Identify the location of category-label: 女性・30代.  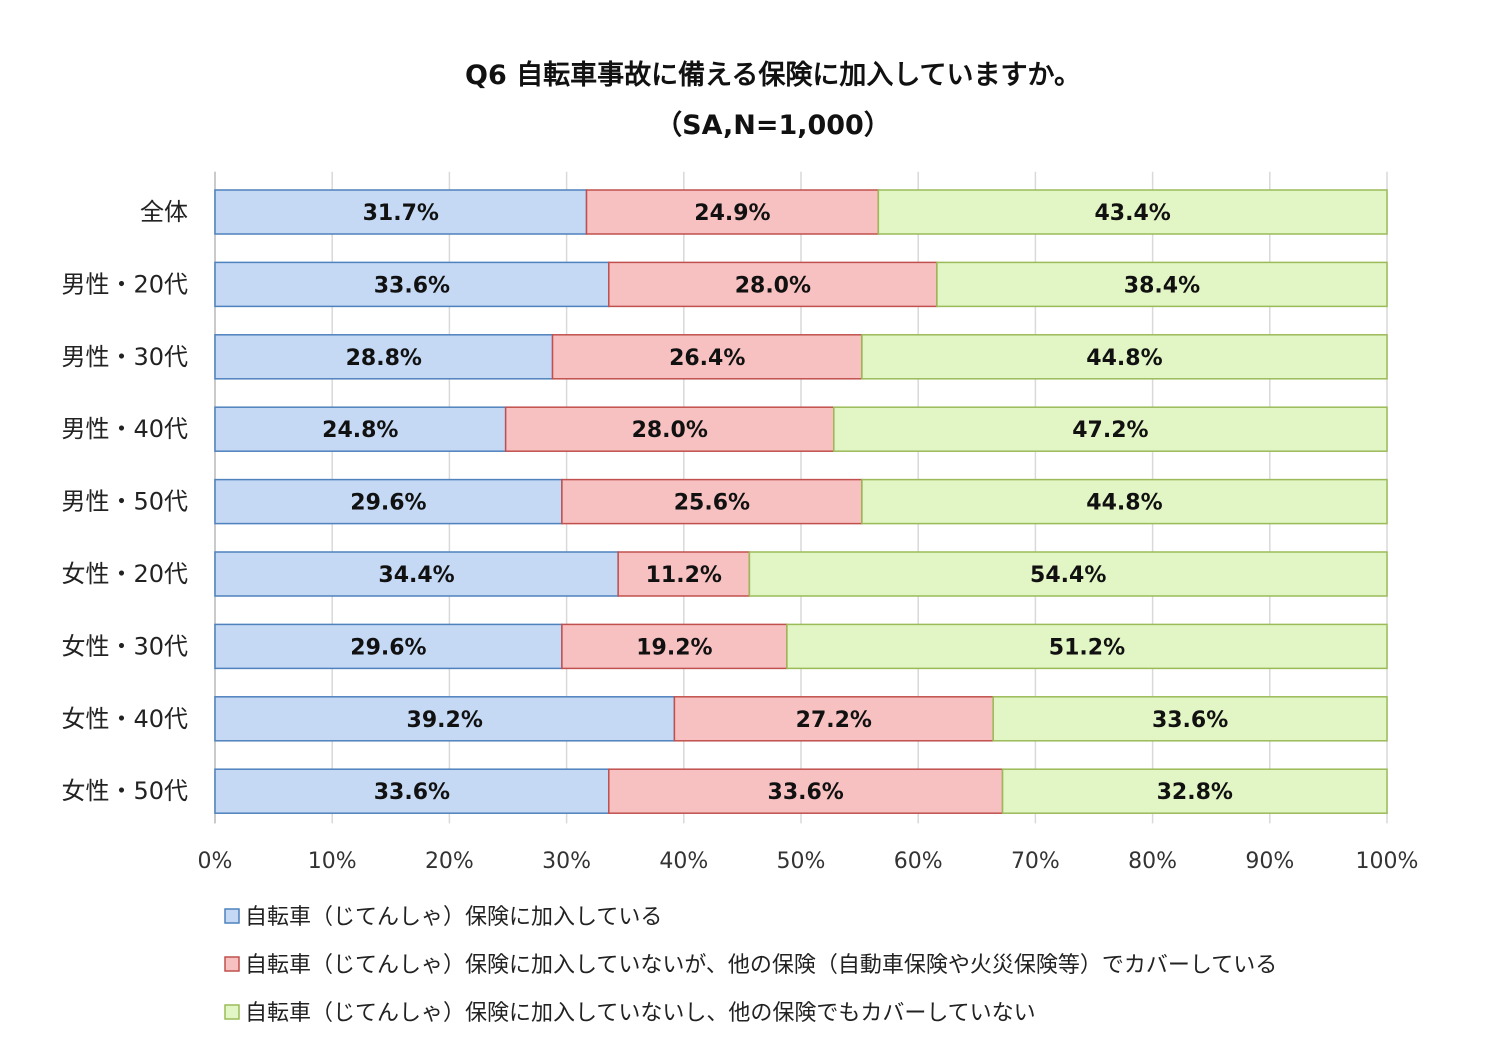
(124, 646).